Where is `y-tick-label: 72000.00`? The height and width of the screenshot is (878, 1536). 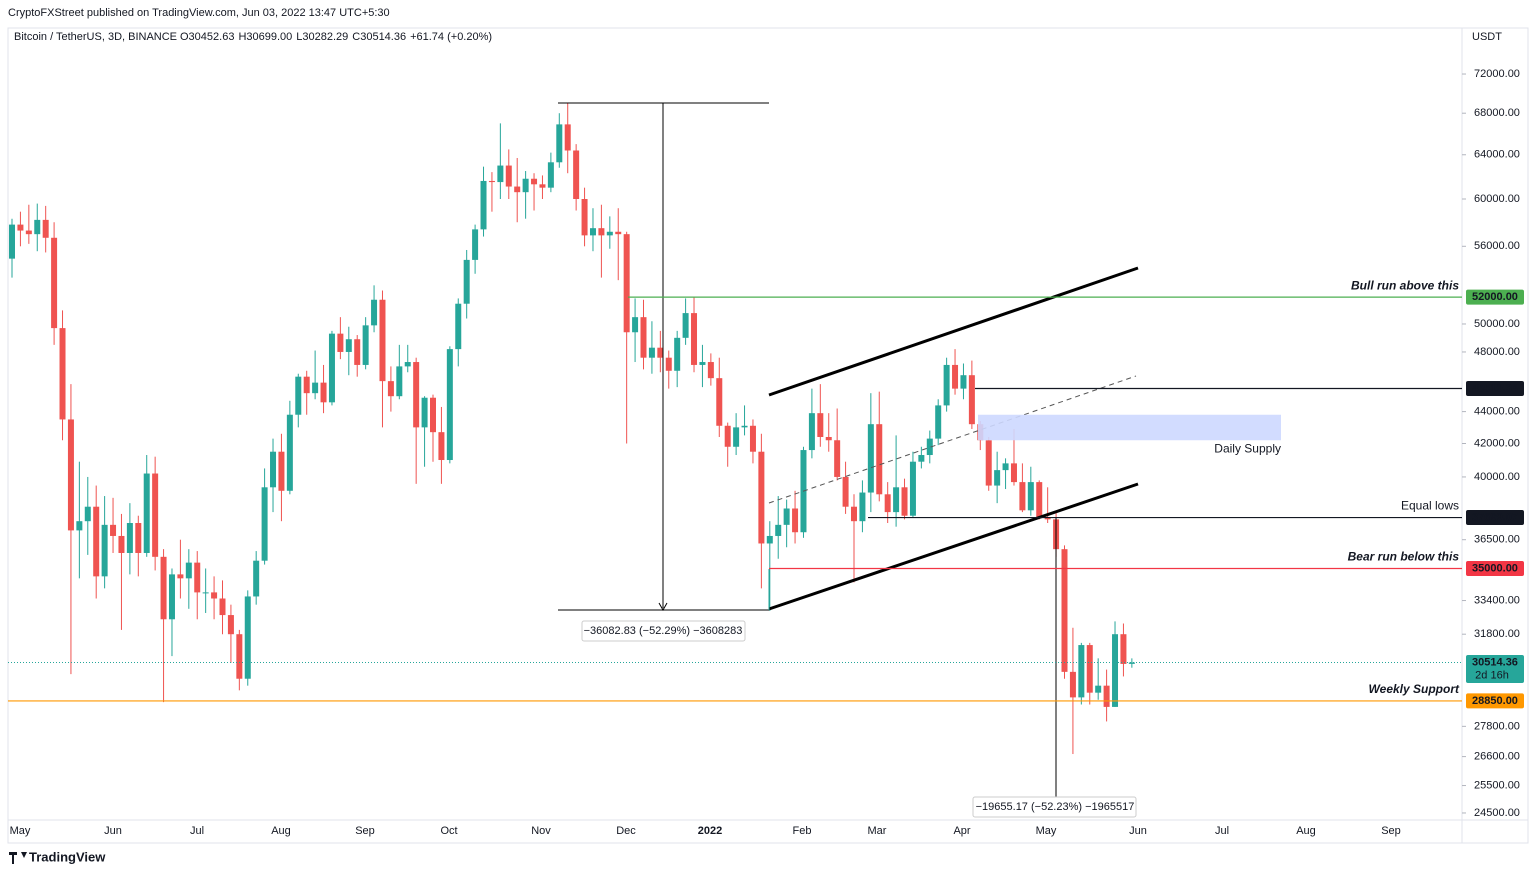 y-tick-label: 72000.00 is located at coordinates (1497, 74).